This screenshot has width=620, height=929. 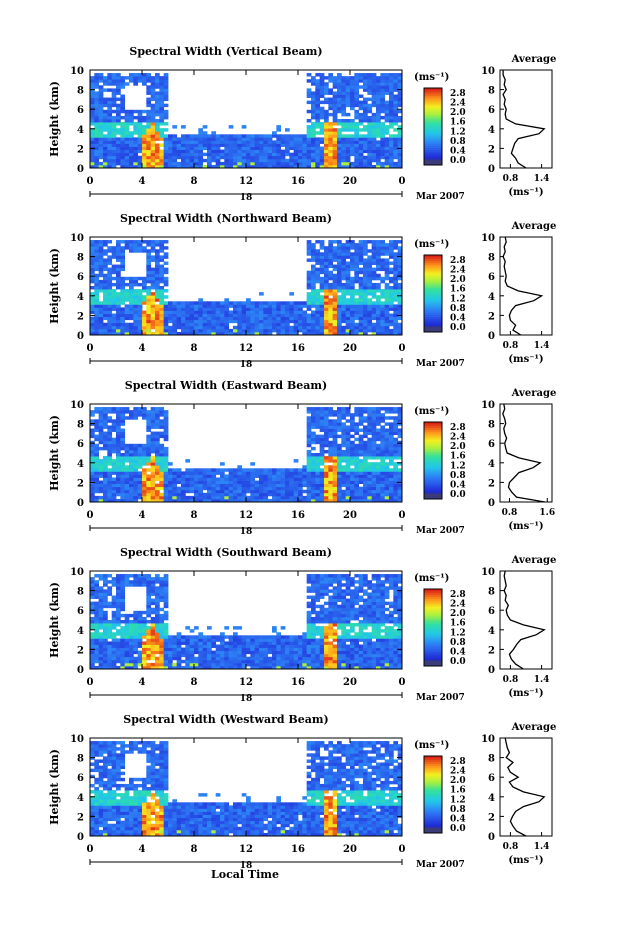 What do you see at coordinates (246, 365) in the screenshot?
I see `date-day-label: 18` at bounding box center [246, 365].